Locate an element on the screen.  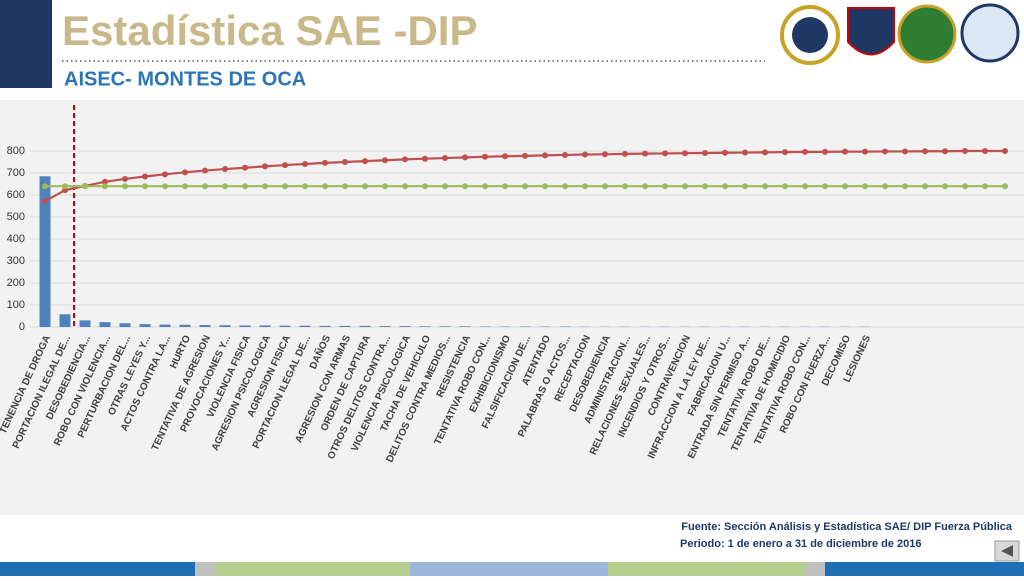
y-tick-label: 0 is located at coordinates (22, 327).